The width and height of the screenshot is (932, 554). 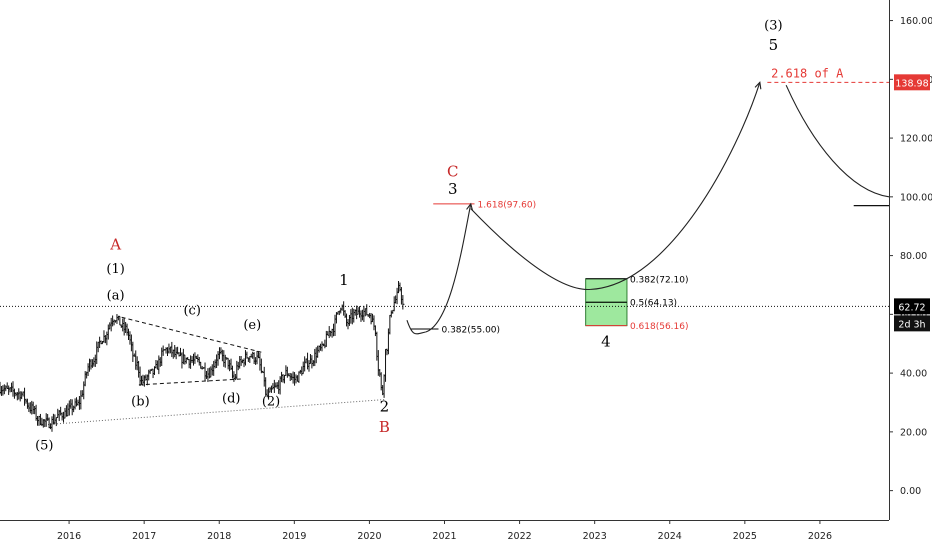 What do you see at coordinates (807, 73) in the screenshot?
I see `level-label: 2.618 of A` at bounding box center [807, 73].